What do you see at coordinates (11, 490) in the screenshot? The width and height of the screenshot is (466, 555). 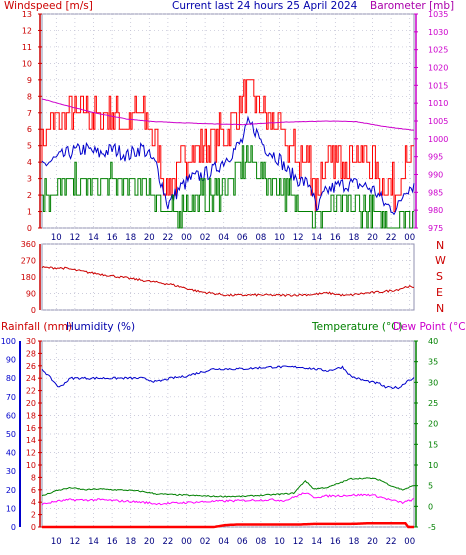 I see `humidity-tick-label: 20` at bounding box center [11, 490].